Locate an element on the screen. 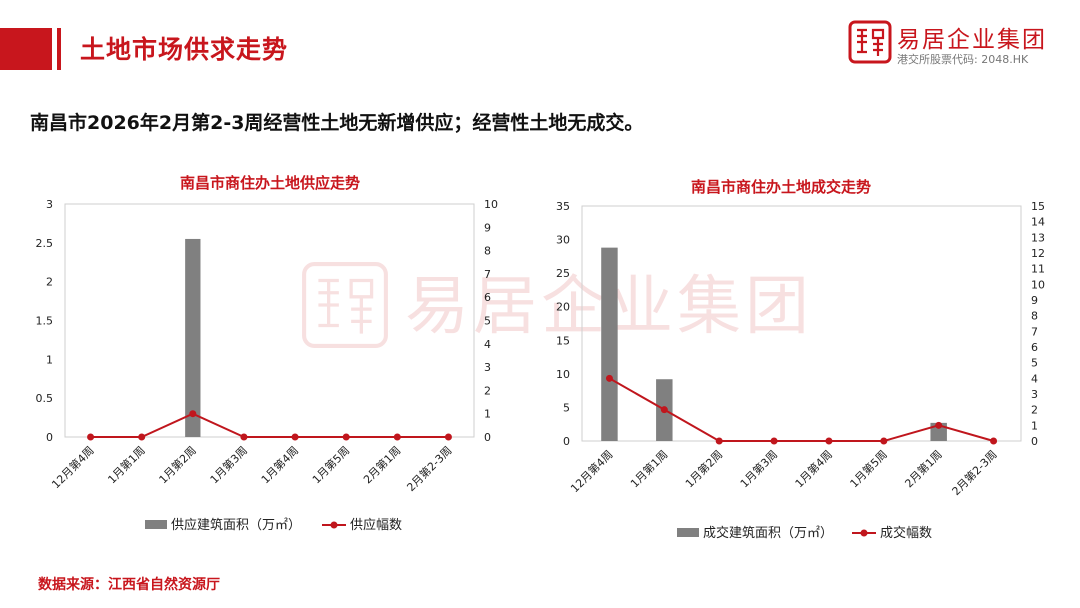  x-tick-label: 1月第5周 is located at coordinates (868, 468).